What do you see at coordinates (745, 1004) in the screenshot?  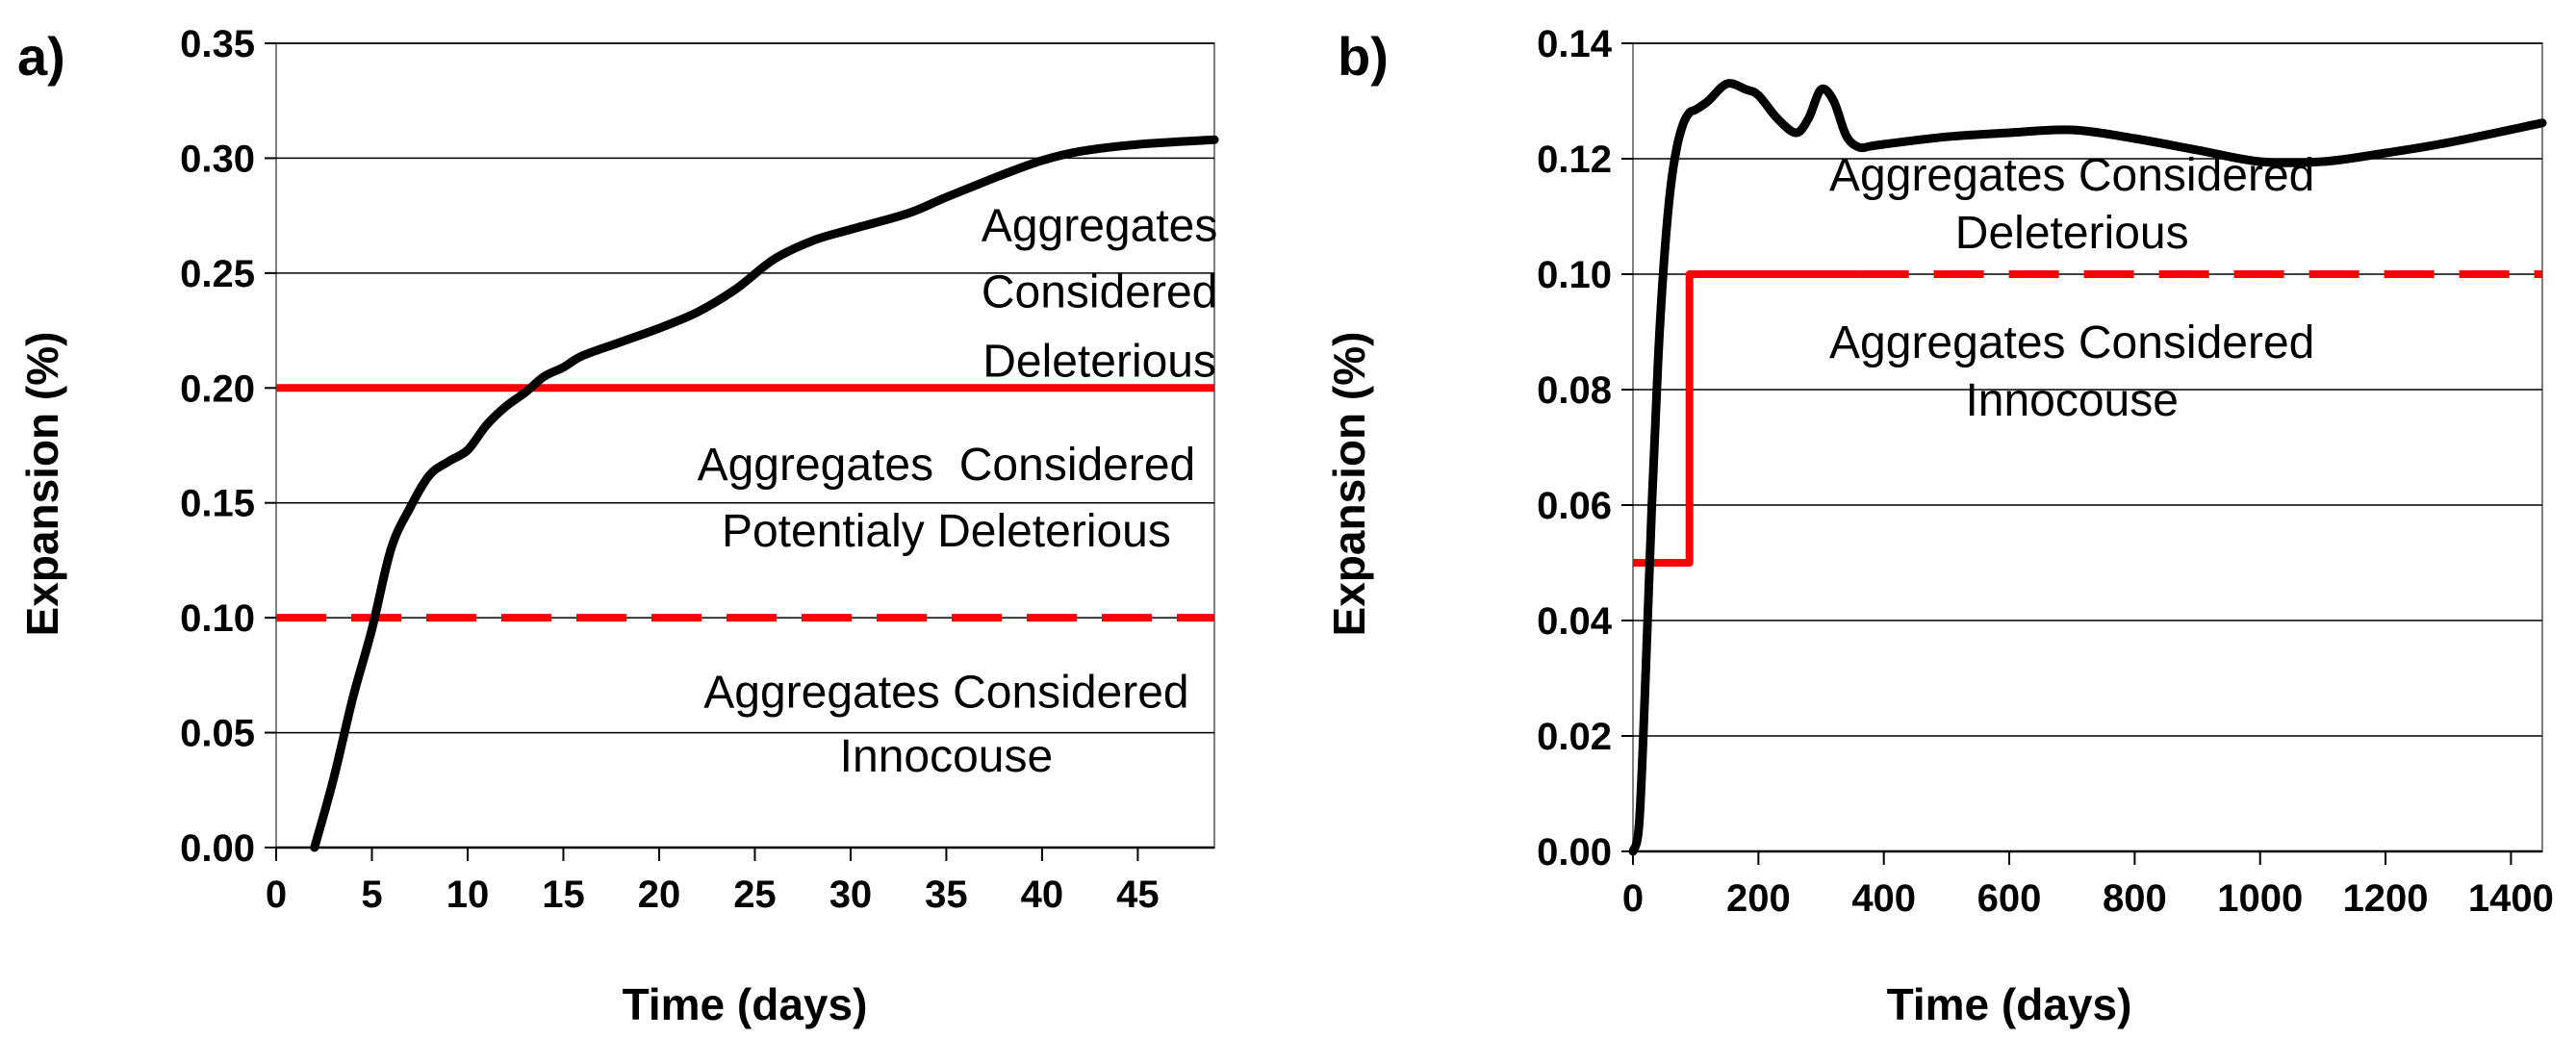 I see `chart-a-x-axis-label: Time (days)` at bounding box center [745, 1004].